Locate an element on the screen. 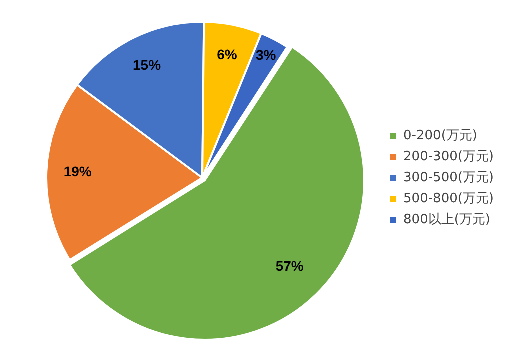  legend-label: 0-200(万元) is located at coordinates (441, 136).